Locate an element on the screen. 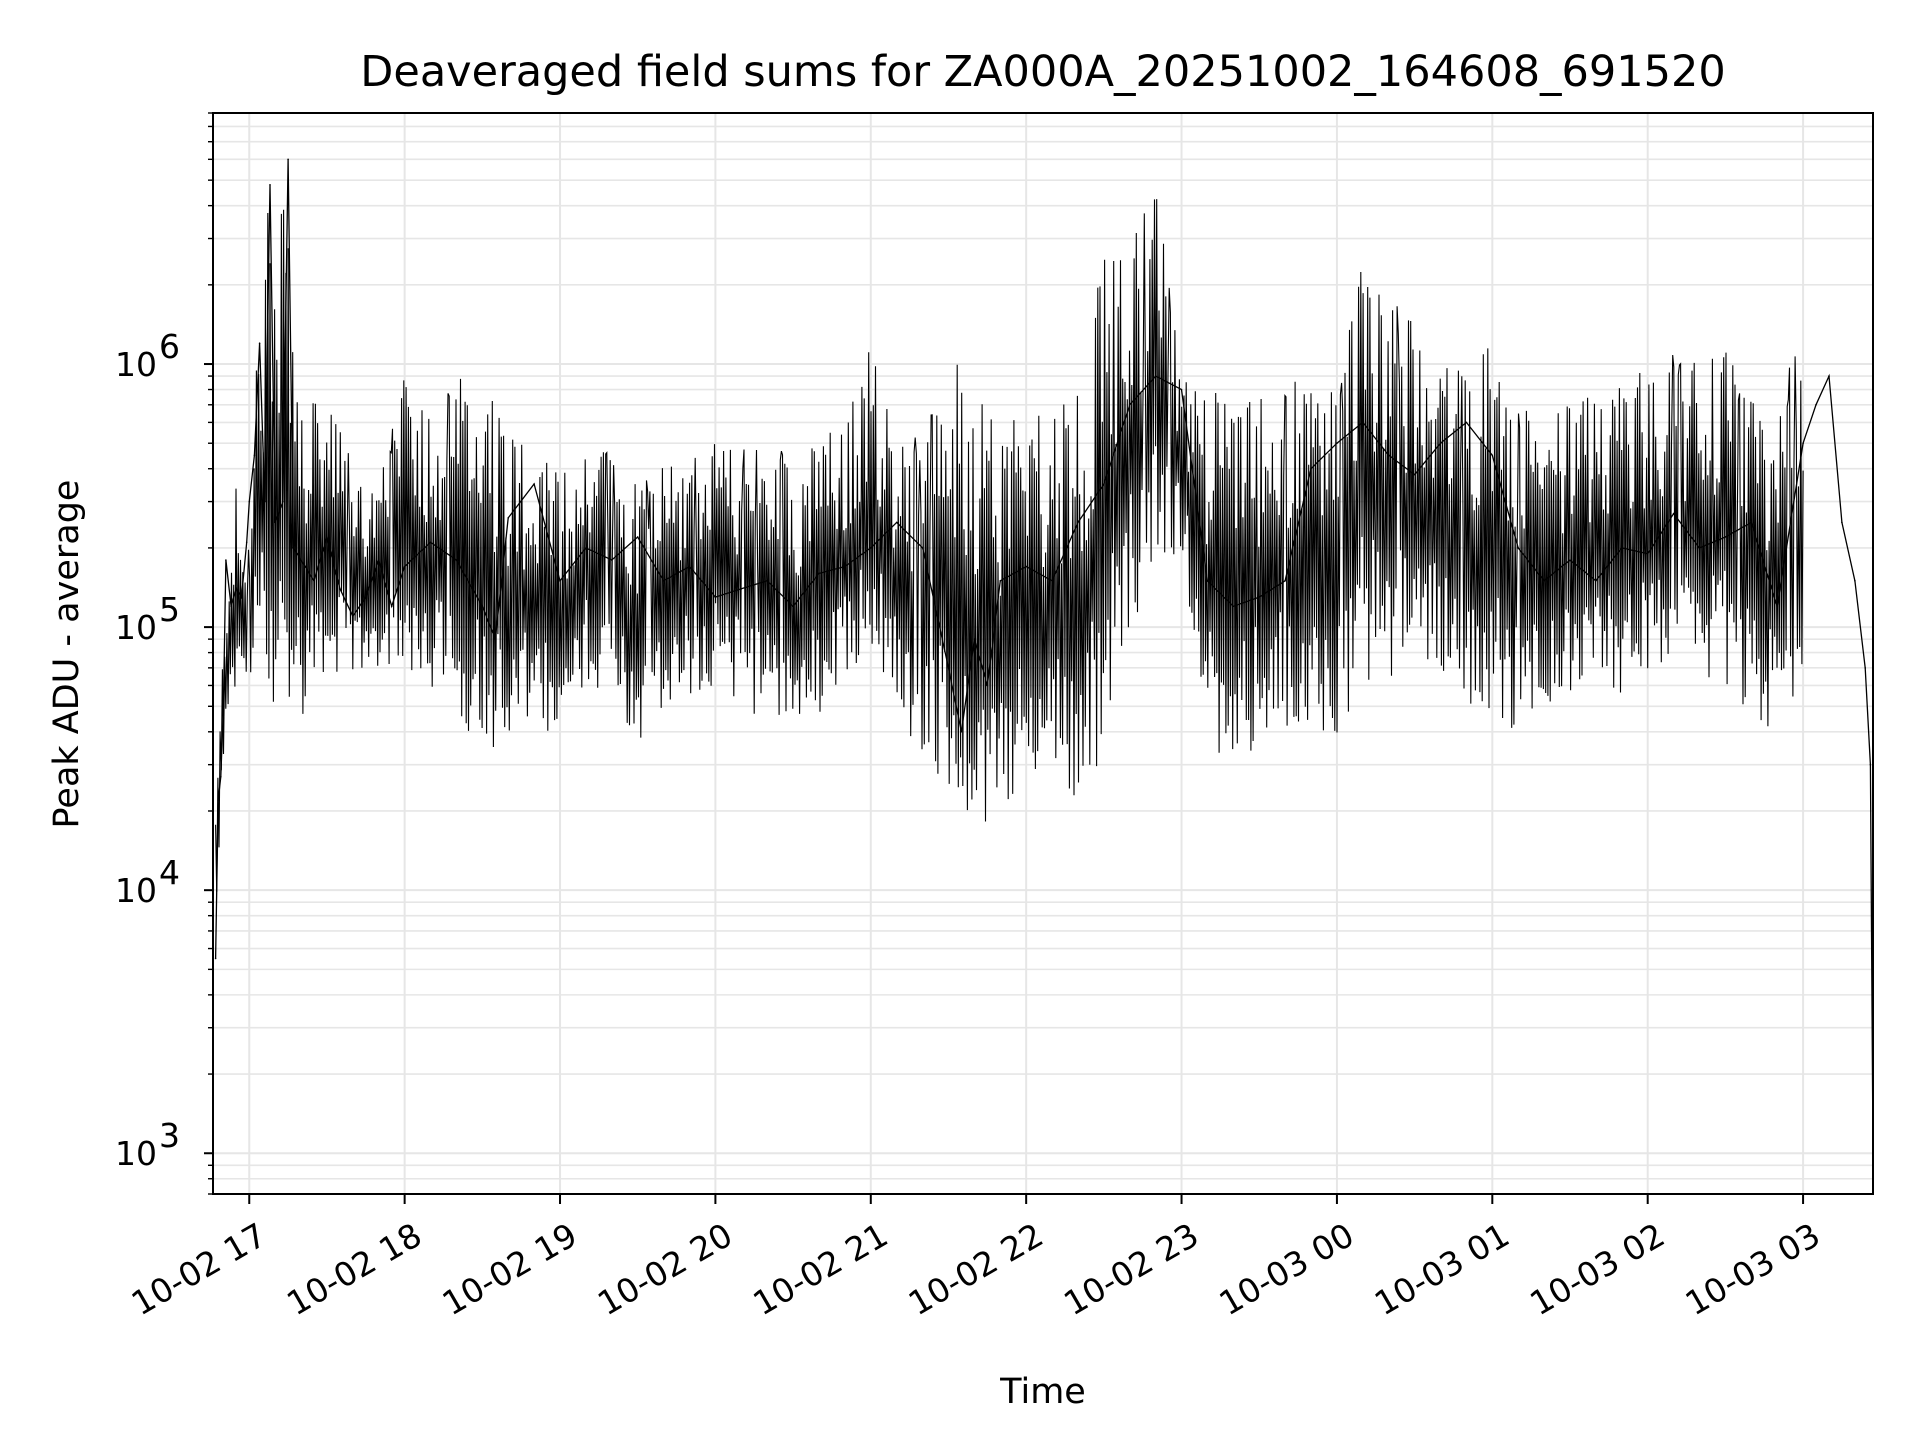  y-tick-label-exponent: 6 is located at coordinates (169, 346).